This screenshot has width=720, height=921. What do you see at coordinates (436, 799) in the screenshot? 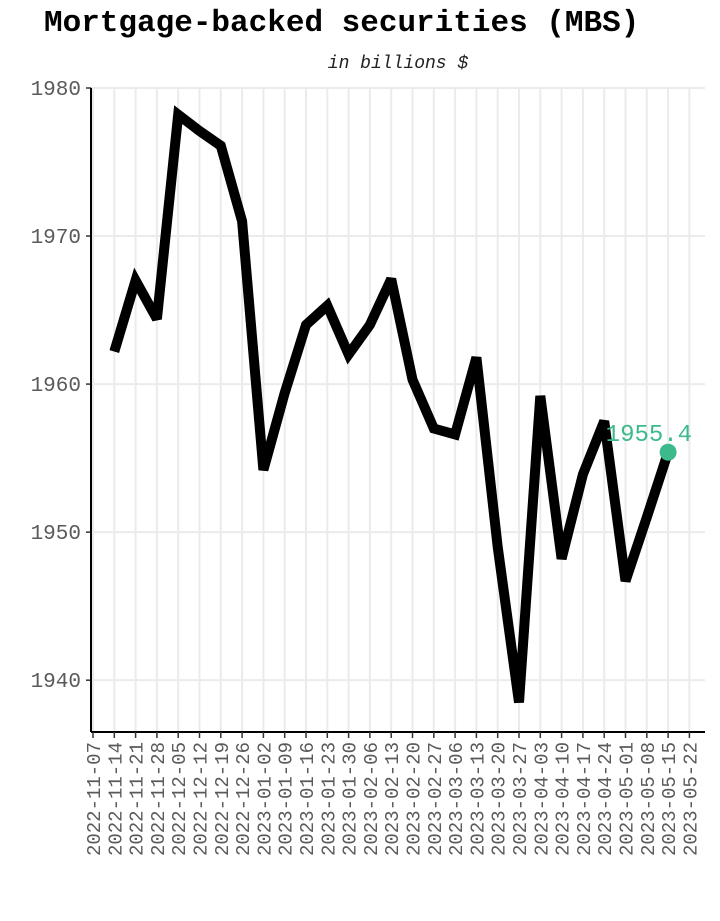
I see `x-tick-label: 2023-02-27` at bounding box center [436, 799].